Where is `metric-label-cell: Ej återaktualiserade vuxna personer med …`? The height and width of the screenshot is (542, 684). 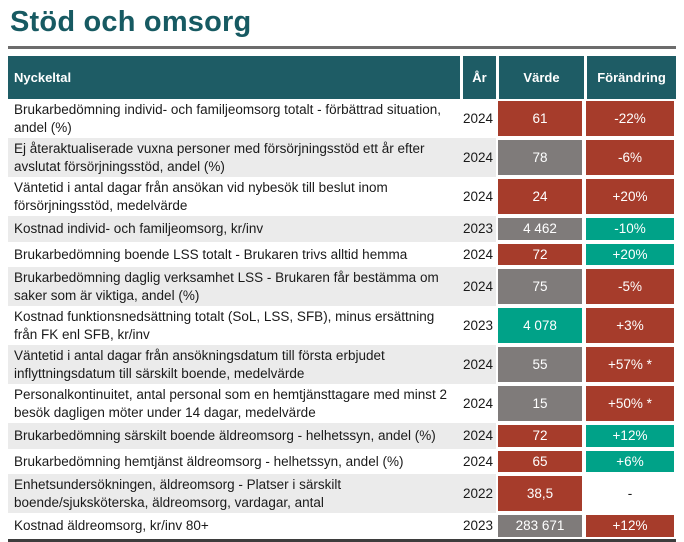 metric-label-cell: Ej återaktualiserade vuxna personer med … is located at coordinates (234, 157).